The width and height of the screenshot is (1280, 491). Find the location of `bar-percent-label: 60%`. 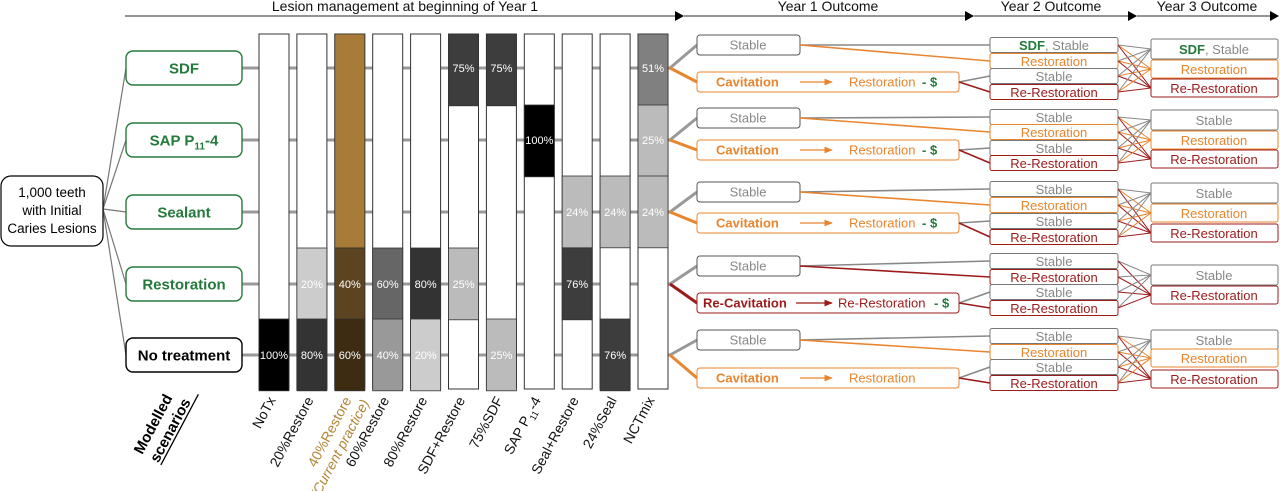

bar-percent-label: 60% is located at coordinates (350, 356).